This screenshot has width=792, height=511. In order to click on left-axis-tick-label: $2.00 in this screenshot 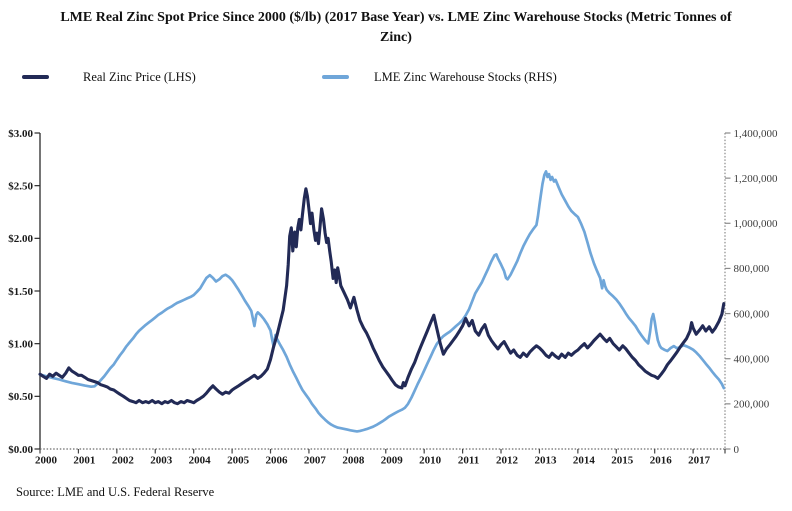, I will do `click(20, 239)`.